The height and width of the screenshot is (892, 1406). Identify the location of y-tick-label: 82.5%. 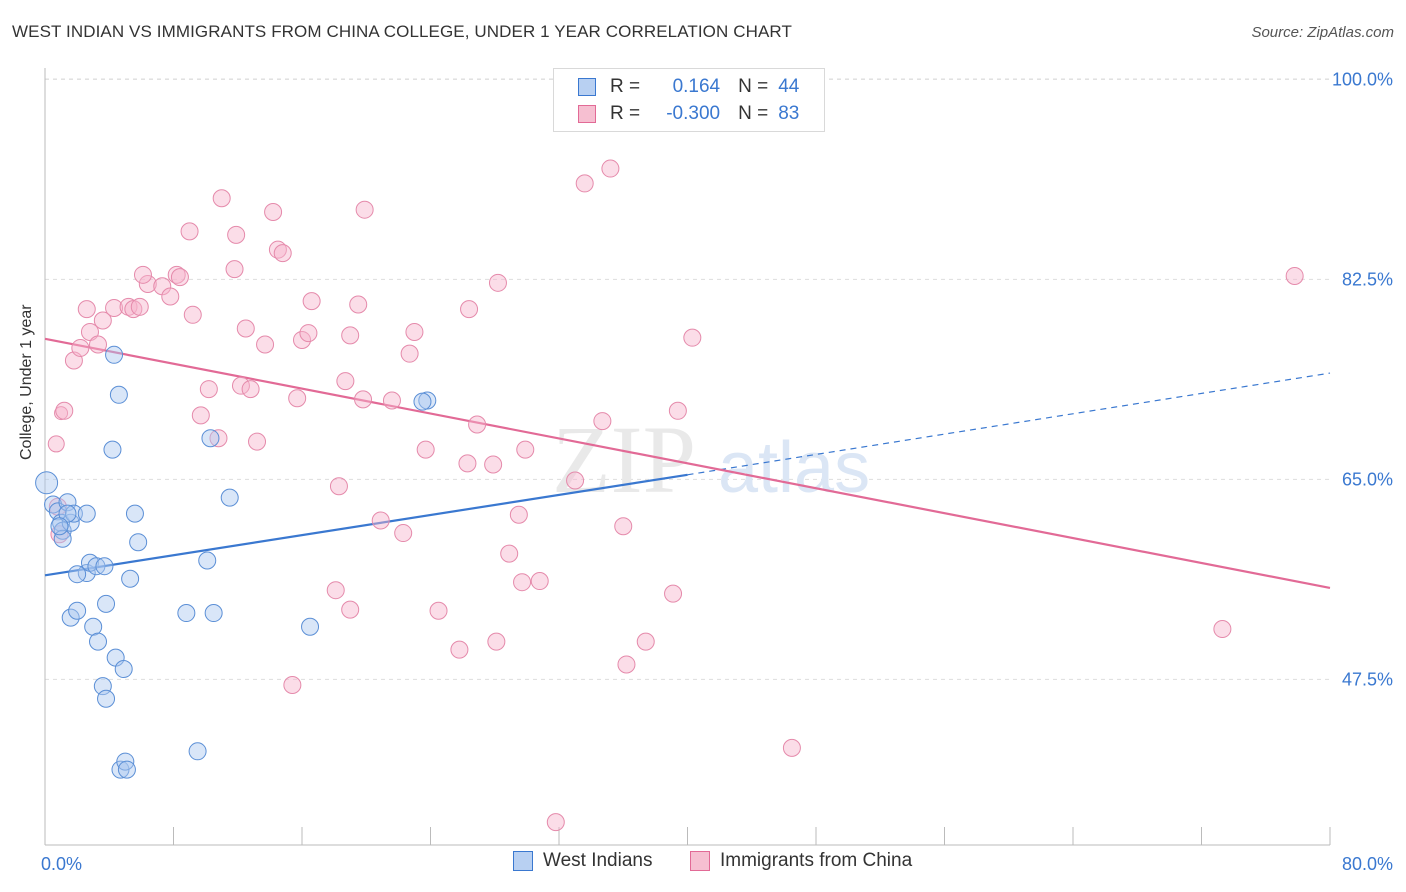
(1367, 279).